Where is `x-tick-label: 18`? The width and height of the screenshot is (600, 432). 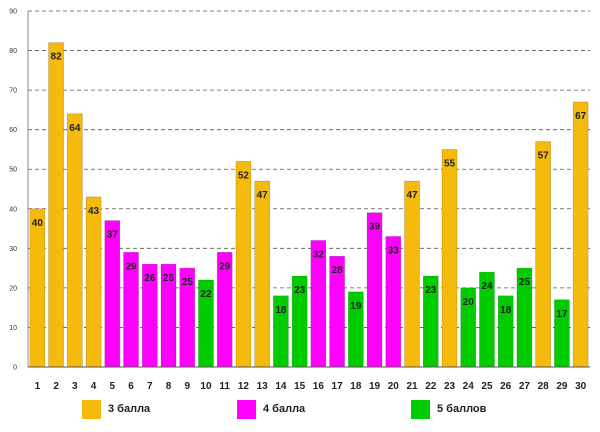 x-tick-label: 18 is located at coordinates (356, 386).